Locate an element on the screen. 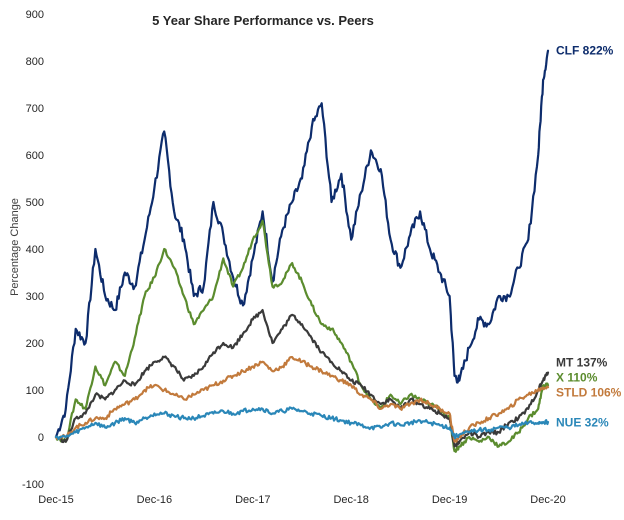 Image resolution: width=624 pixels, height=520 pixels. y-tick-label: 300 is located at coordinates (35, 297).